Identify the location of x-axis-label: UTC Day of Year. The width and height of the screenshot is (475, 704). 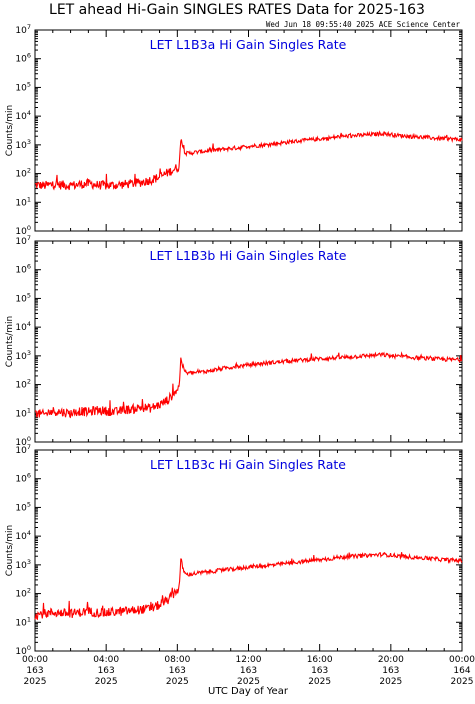
(248, 691).